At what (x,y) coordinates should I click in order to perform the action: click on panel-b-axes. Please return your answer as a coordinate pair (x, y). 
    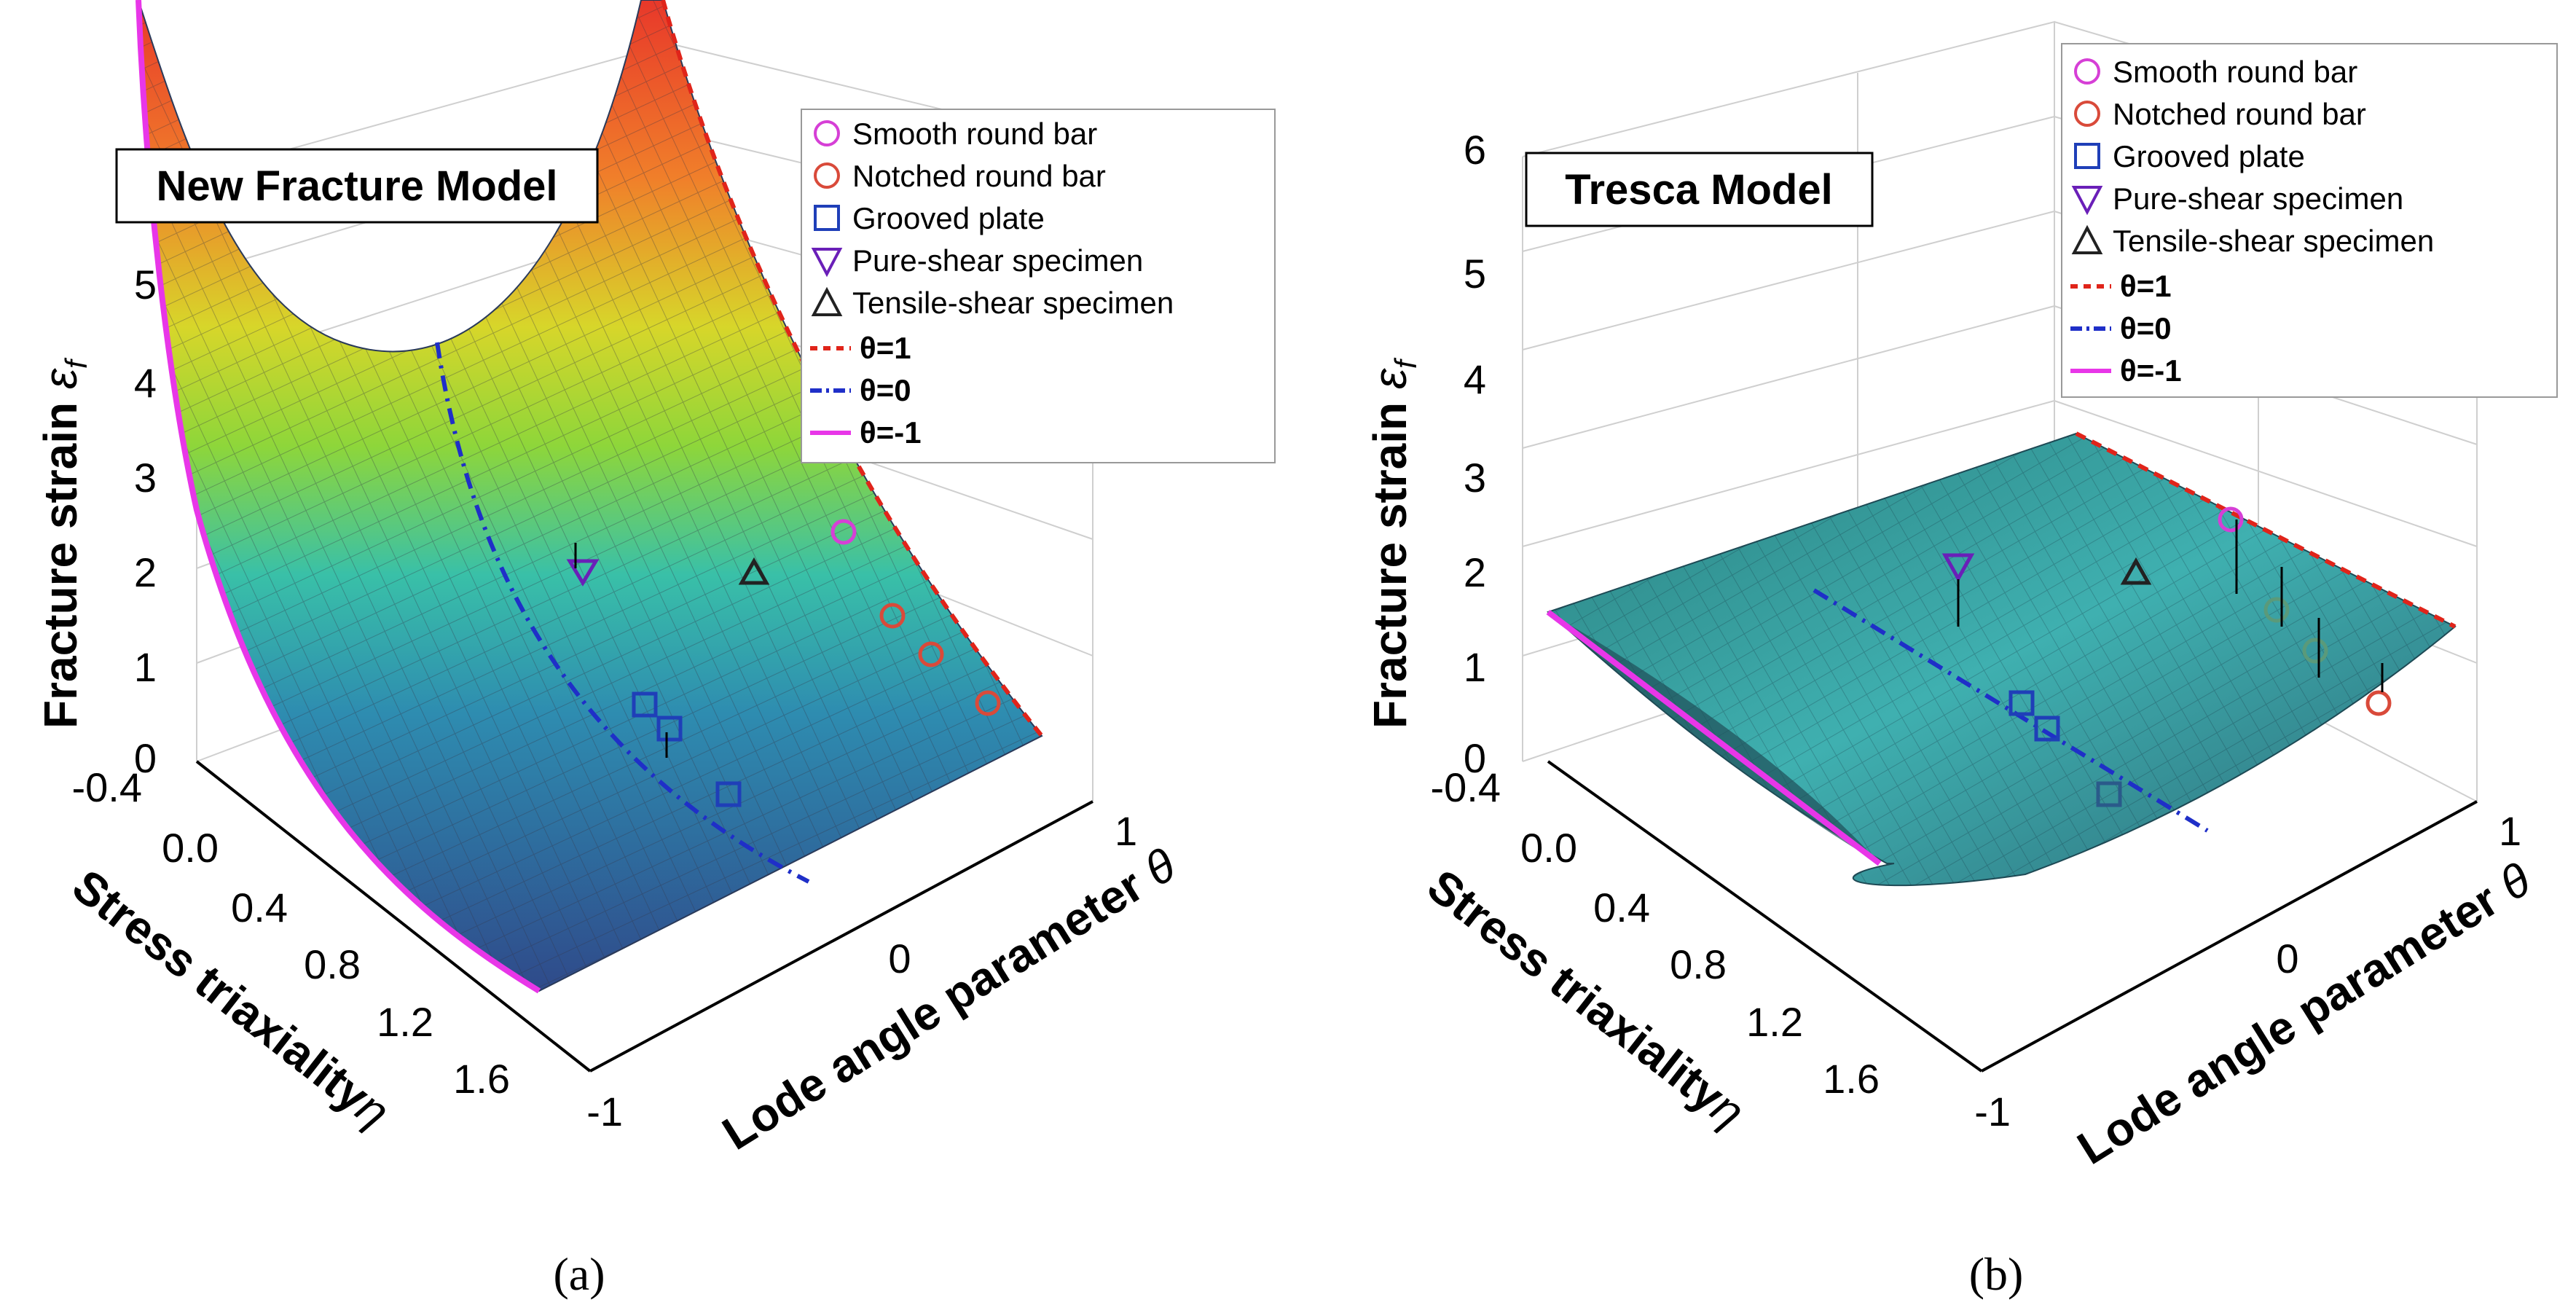
    Looking at the image, I should click on (2012, 916).